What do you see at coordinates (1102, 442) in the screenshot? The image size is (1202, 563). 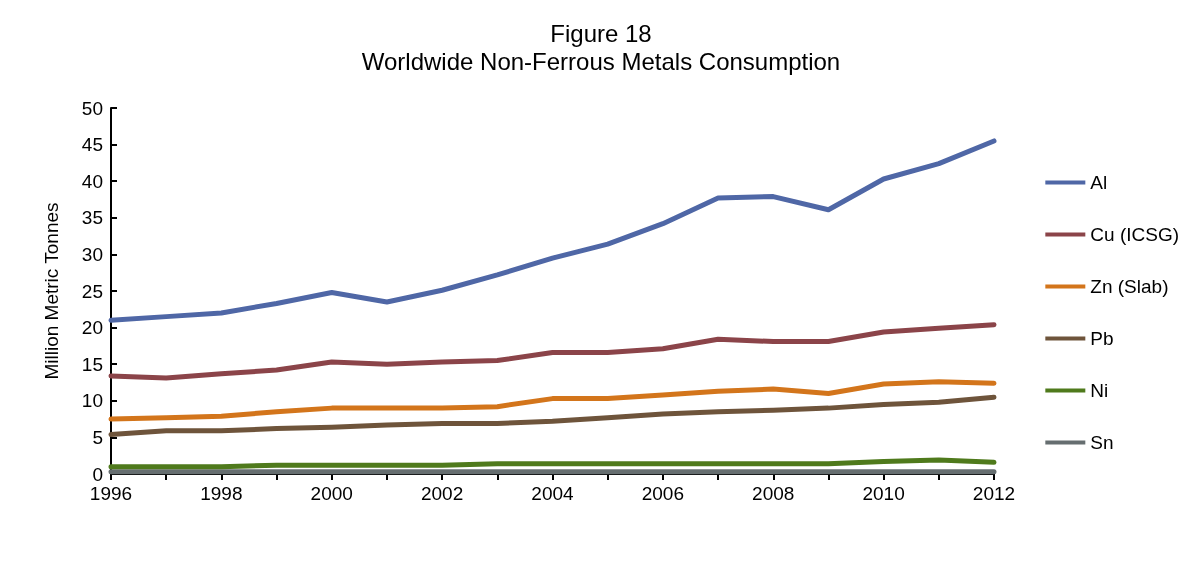 I see `legend-label: Sn` at bounding box center [1102, 442].